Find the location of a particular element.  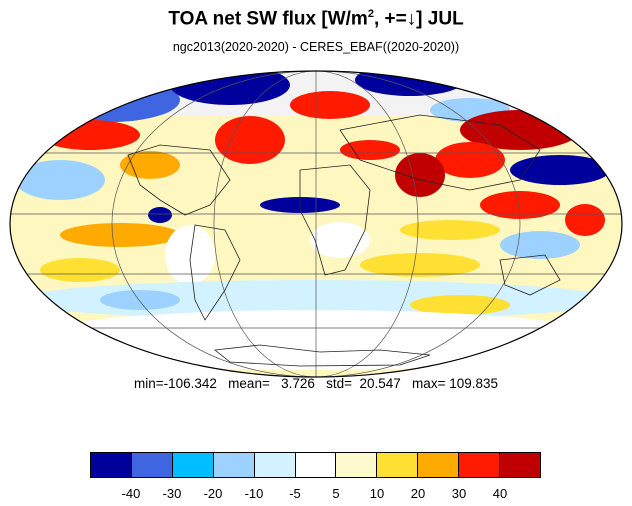

colorbar-tick-label: 10 is located at coordinates (377, 493).